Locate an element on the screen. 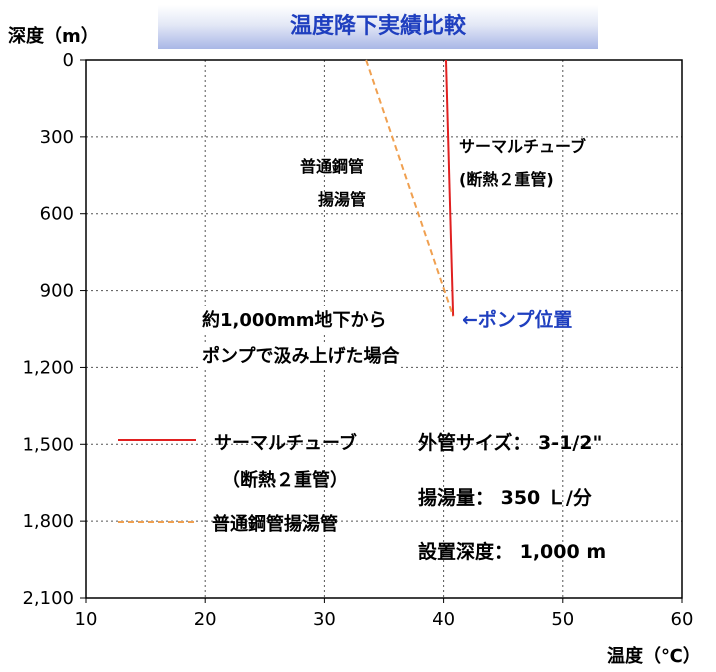 This screenshot has height=672, width=716. spec-outer-pipe-size: 外管サイズ： 3-1/2" is located at coordinates (510, 443).